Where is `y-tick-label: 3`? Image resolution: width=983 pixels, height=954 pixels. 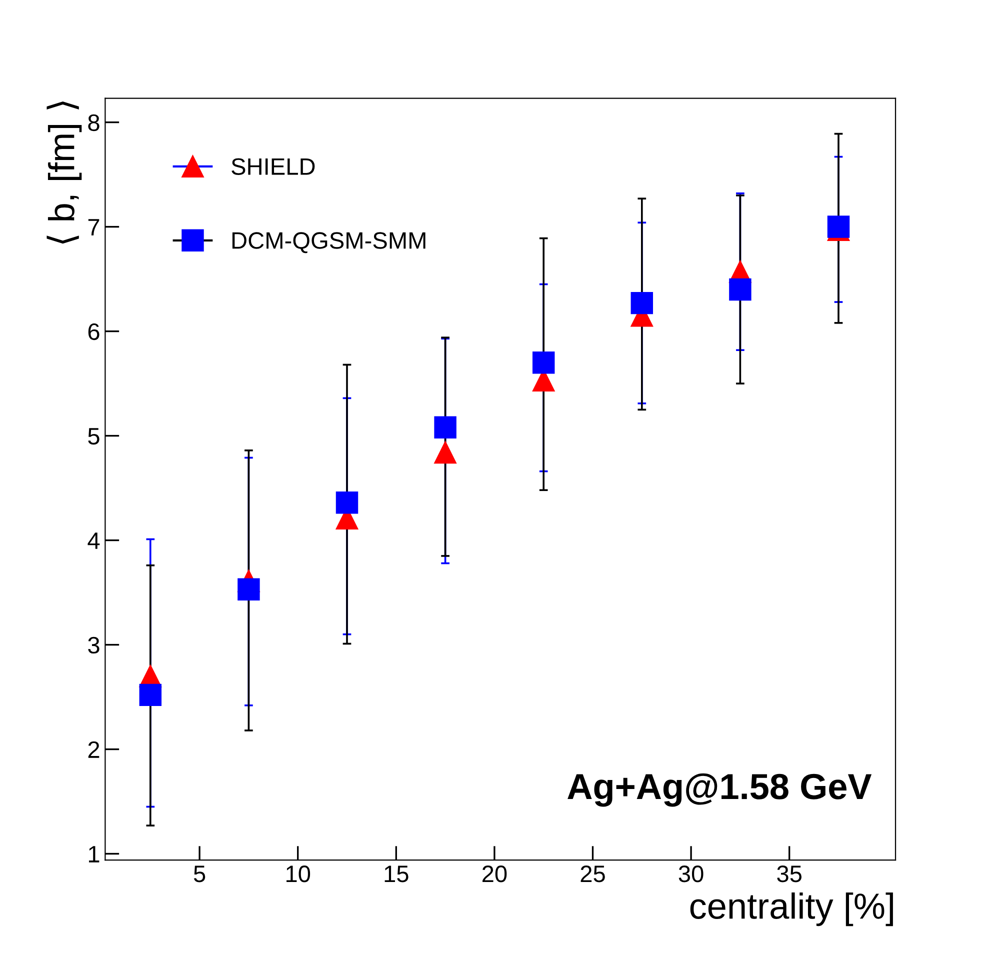
y-tick-label: 3 is located at coordinates (94, 645).